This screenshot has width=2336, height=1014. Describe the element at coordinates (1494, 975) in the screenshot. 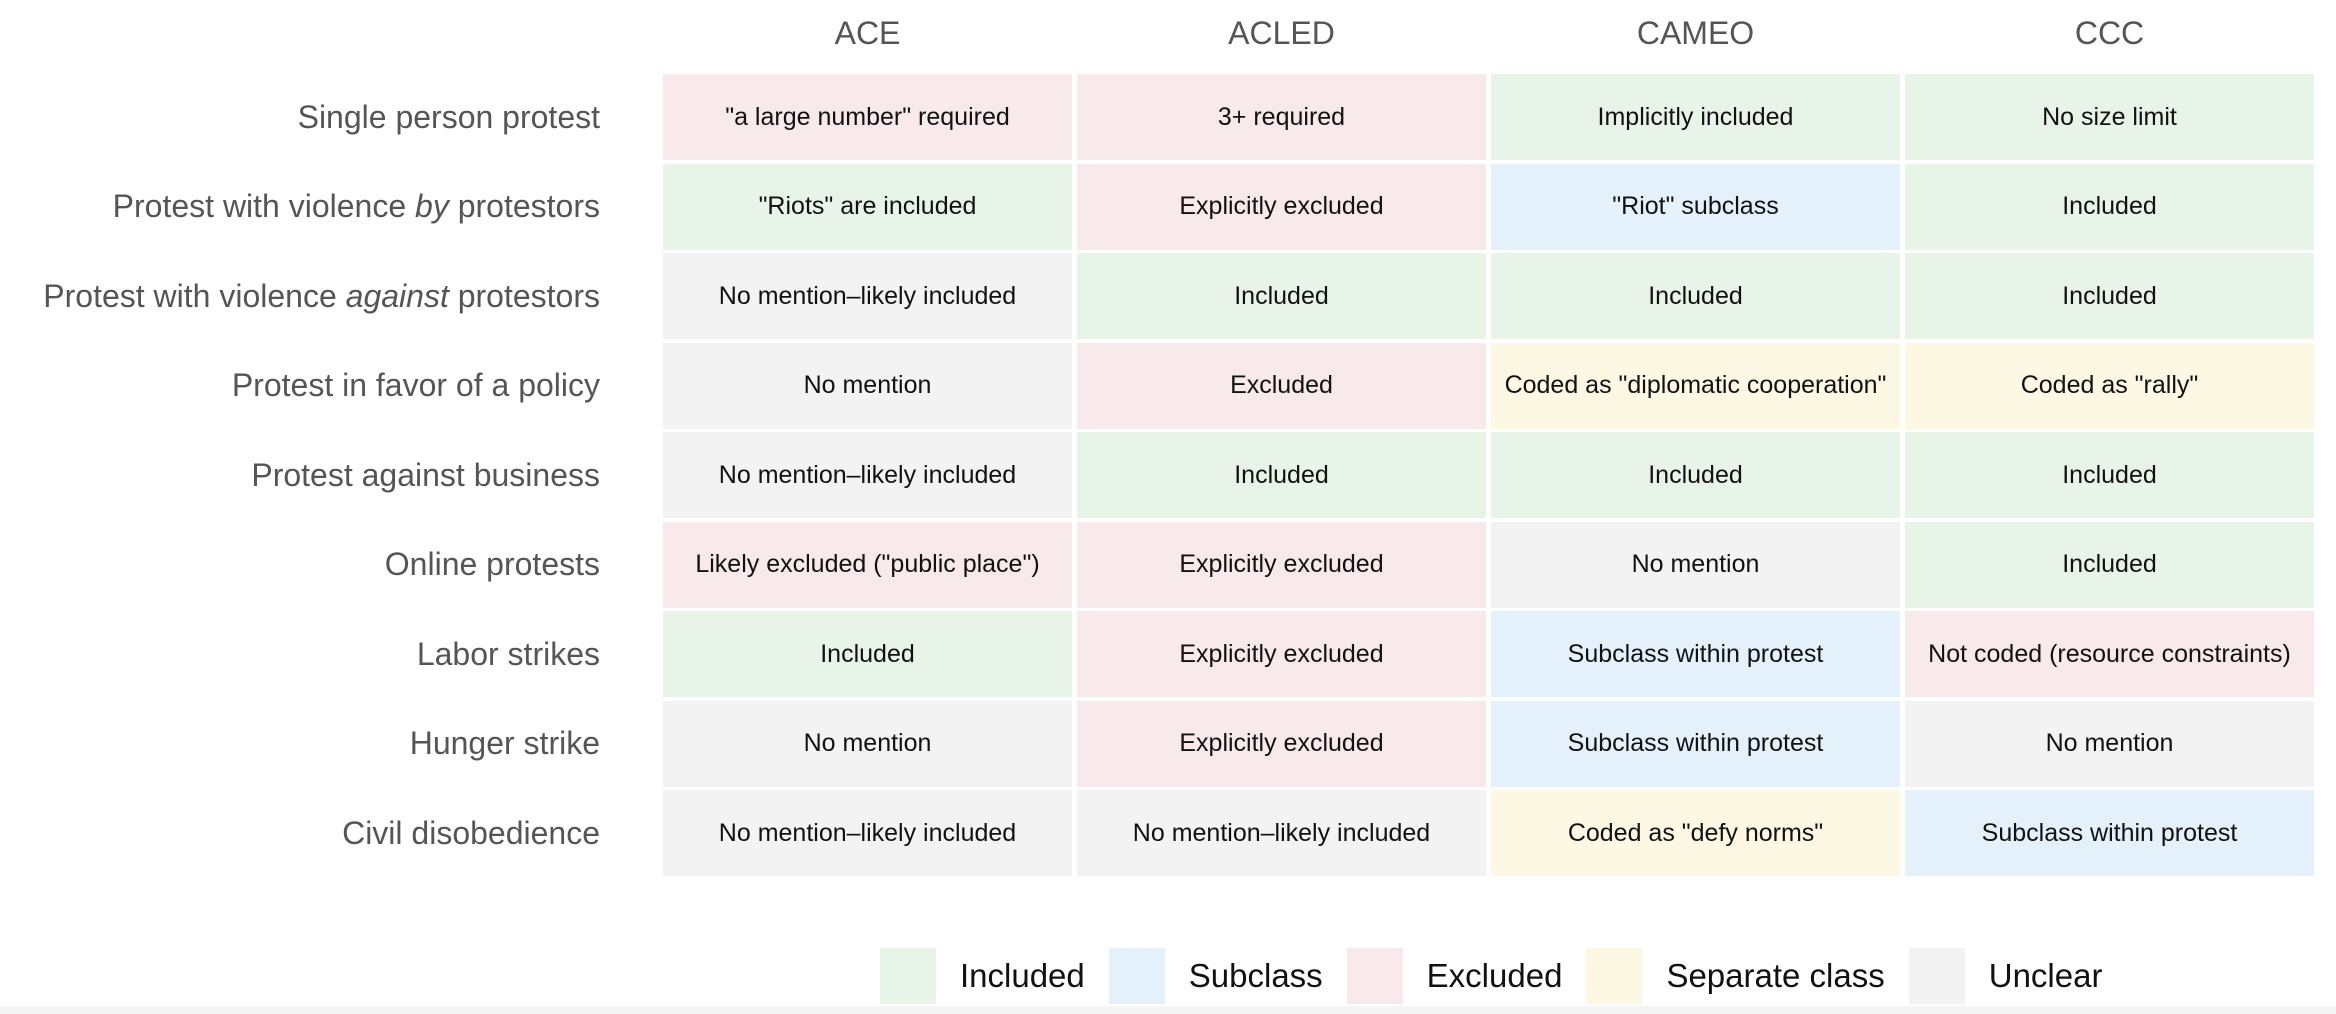

I see `legend-label: Excluded` at that location.